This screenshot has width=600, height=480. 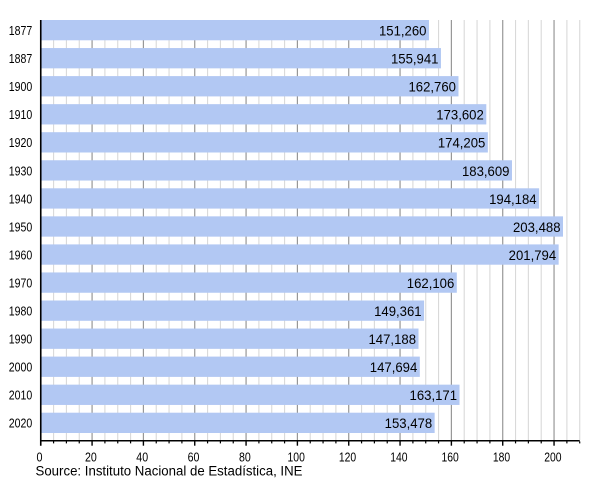 What do you see at coordinates (245, 456) in the screenshot?
I see `svg-text: 80` at bounding box center [245, 456].